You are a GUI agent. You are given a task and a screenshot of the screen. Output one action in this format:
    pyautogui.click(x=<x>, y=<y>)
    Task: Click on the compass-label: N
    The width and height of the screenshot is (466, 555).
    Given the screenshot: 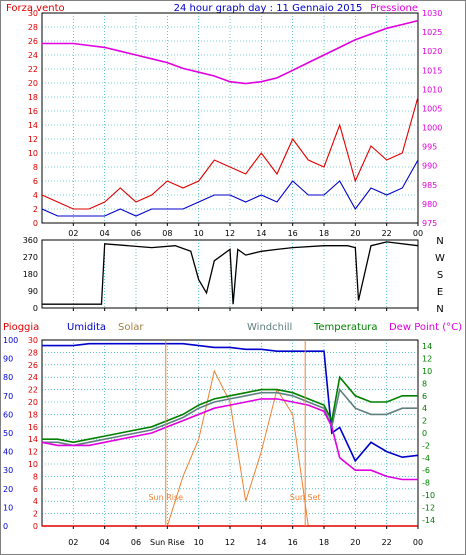 What is the action you would take?
    pyautogui.click(x=439, y=241)
    